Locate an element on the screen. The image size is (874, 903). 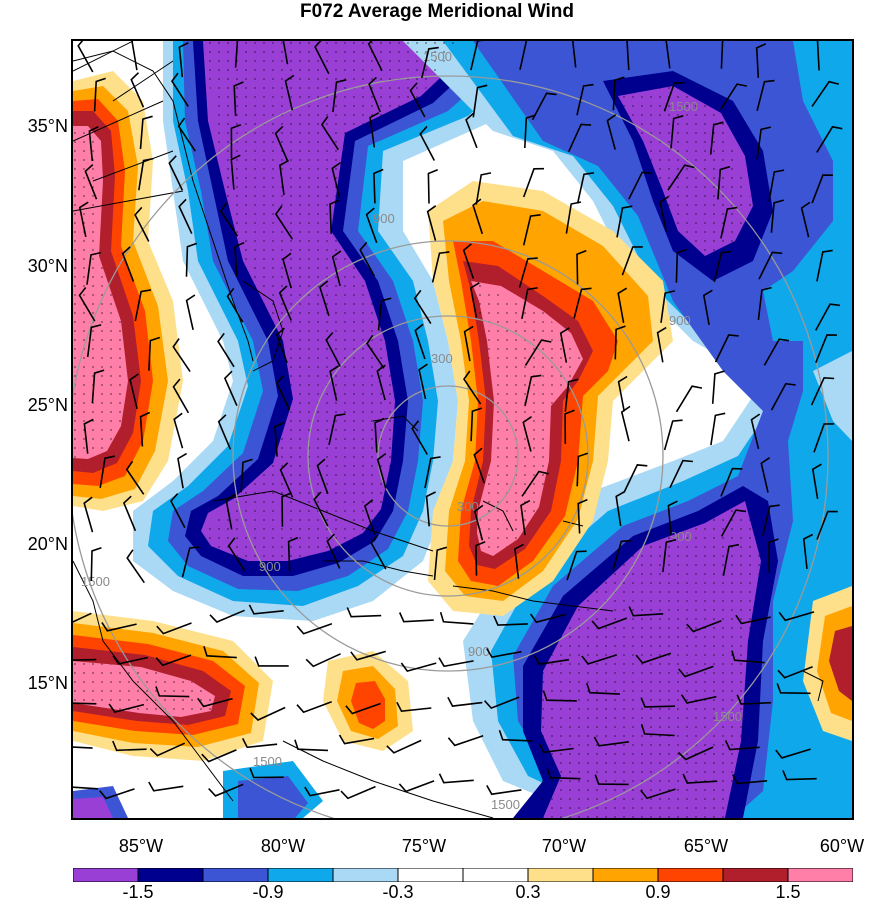
lon-label-75w: 75°W is located at coordinates (424, 846).